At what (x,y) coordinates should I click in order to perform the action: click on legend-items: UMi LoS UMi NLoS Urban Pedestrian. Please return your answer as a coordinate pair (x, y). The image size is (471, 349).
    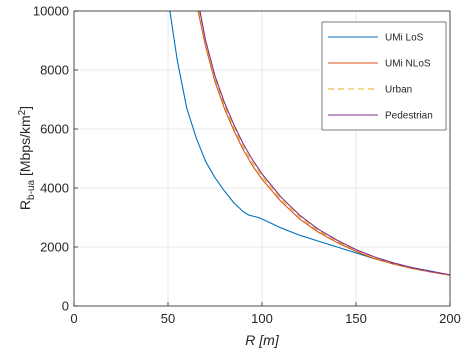
    Looking at the image, I should click on (380, 77).